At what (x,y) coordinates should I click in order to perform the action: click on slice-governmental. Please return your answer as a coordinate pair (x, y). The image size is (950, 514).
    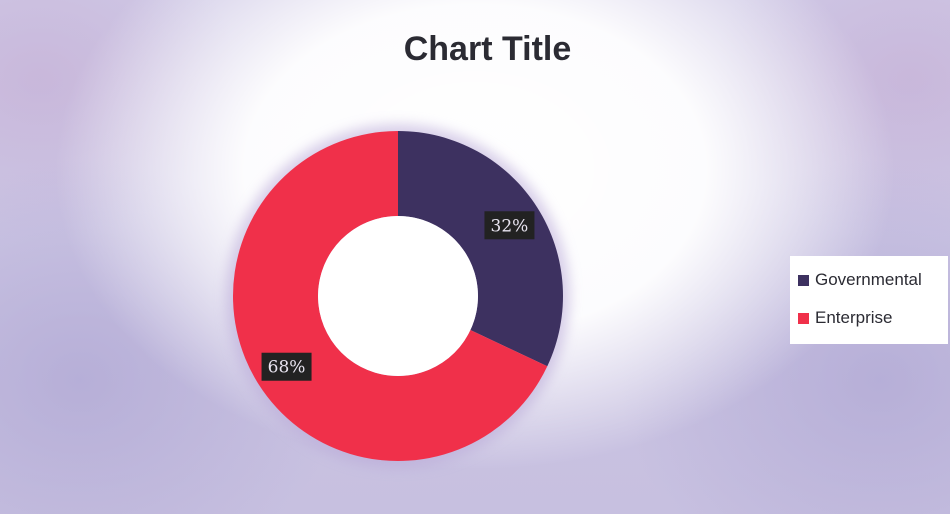
    Looking at the image, I should click on (480, 249).